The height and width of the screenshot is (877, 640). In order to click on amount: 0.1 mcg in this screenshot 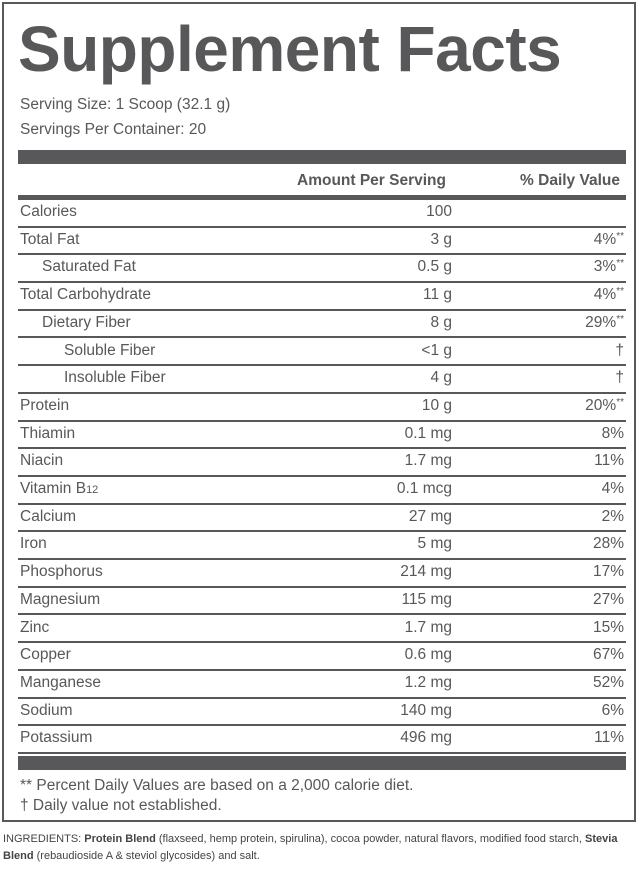, I will do `click(424, 488)`.